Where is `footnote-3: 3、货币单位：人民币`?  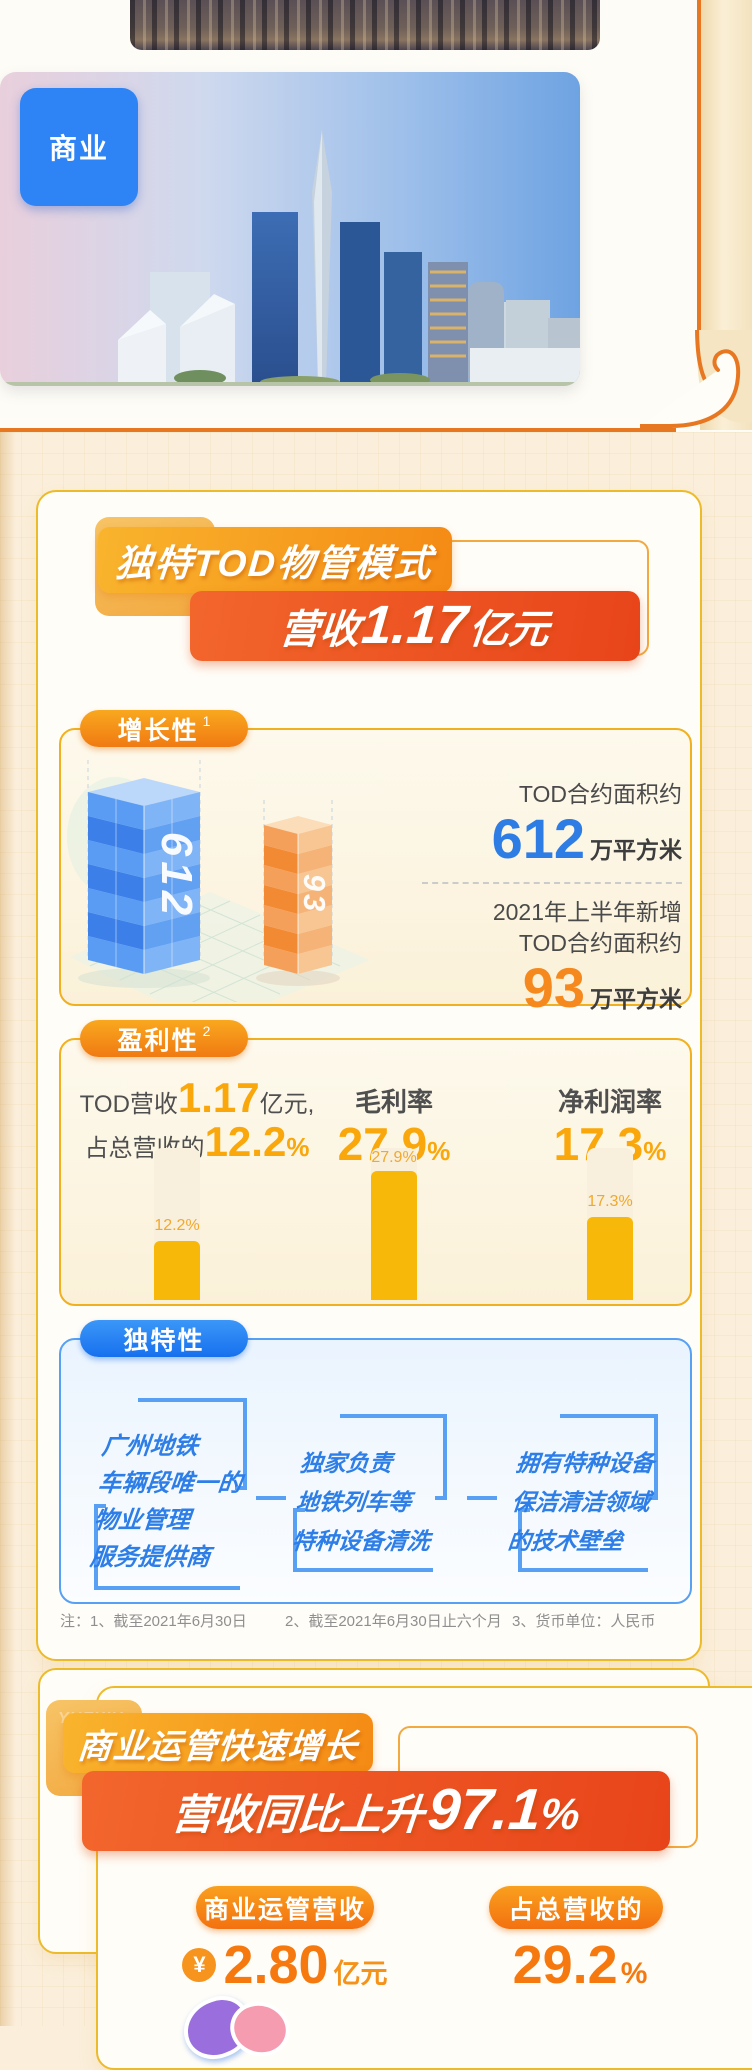
footnote-3: 3、货币单位：人民币 is located at coordinates (584, 1621).